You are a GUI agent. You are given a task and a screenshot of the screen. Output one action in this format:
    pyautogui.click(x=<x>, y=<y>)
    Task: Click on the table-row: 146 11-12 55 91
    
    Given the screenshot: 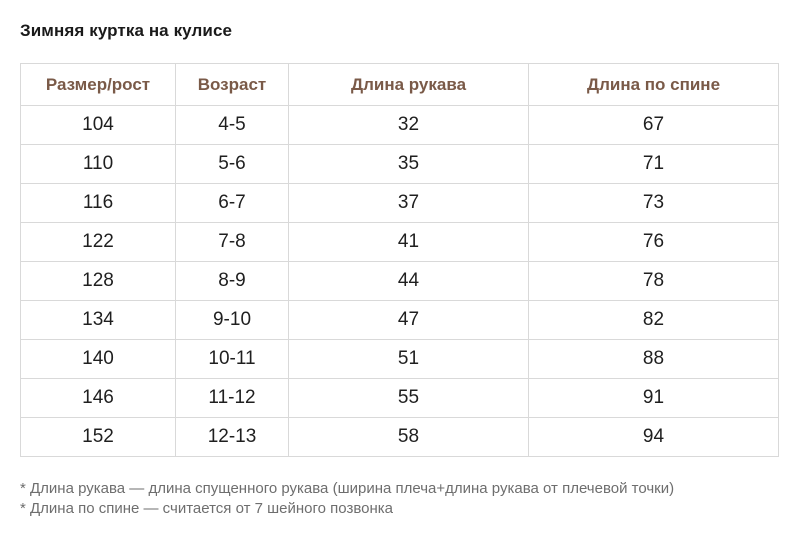 What is the action you would take?
    pyautogui.click(x=399, y=398)
    